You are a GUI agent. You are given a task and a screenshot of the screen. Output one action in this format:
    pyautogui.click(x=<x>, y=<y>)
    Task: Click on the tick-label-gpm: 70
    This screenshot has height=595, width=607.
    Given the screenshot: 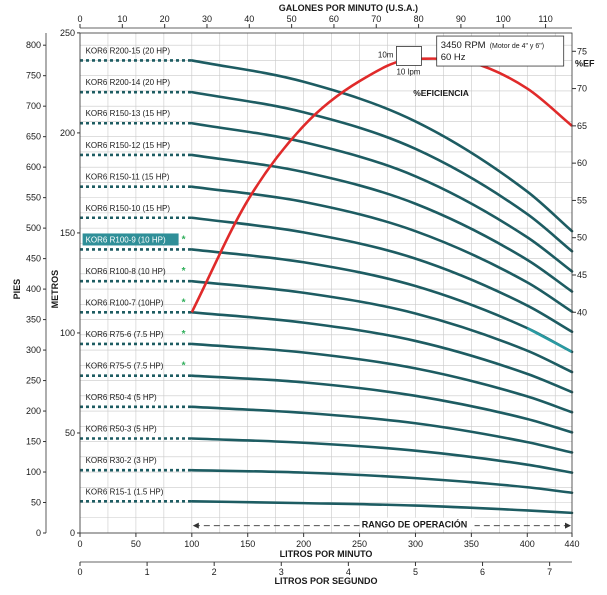 What is the action you would take?
    pyautogui.click(x=376, y=19)
    